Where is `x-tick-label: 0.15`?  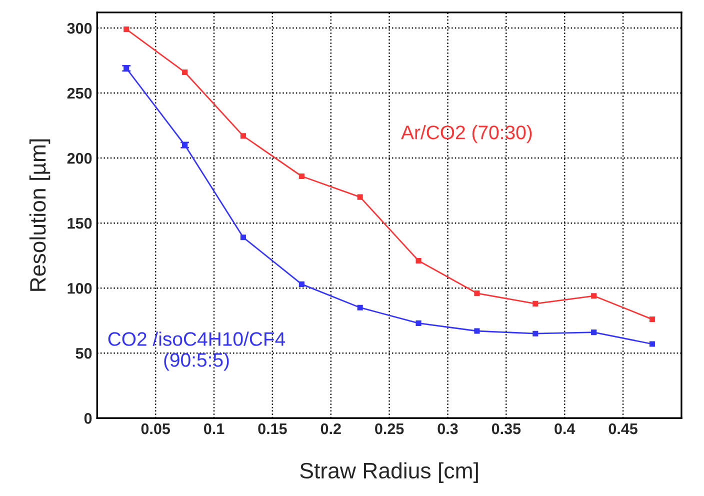 x-tick-label: 0.15 is located at coordinates (272, 428).